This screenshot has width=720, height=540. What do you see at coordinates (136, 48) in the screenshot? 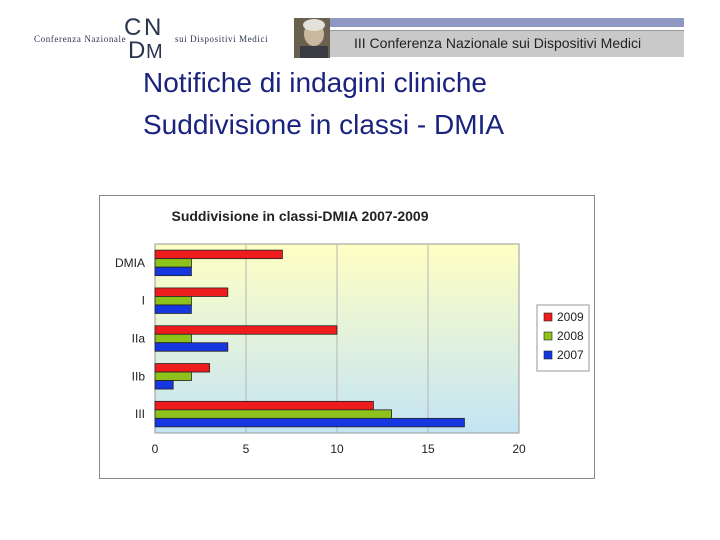
I see `logo-letter-d: D` at bounding box center [136, 48].